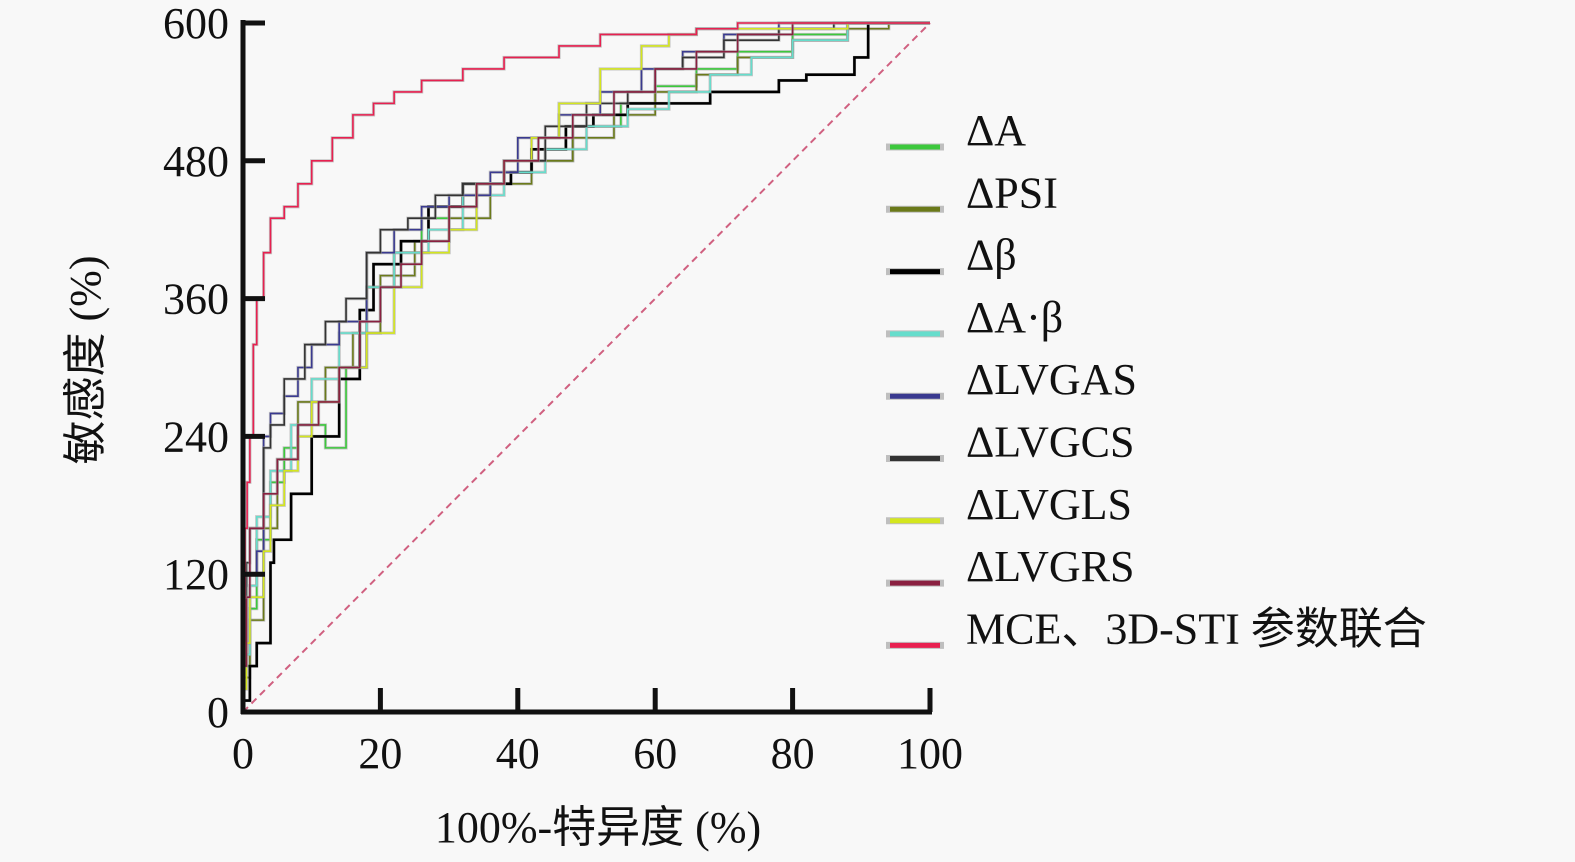  I want to click on x-tick-label-1: 20, so click(380, 753).